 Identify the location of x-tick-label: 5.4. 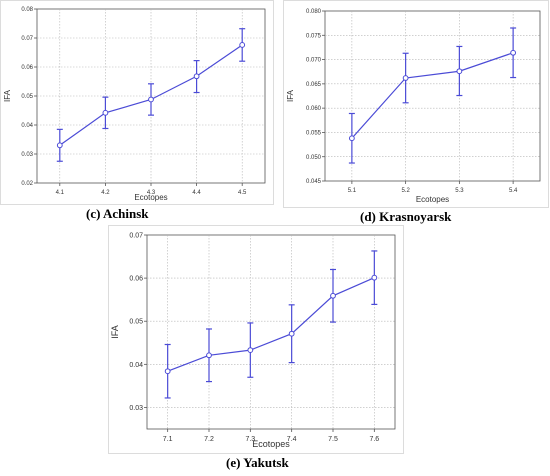
(513, 191).